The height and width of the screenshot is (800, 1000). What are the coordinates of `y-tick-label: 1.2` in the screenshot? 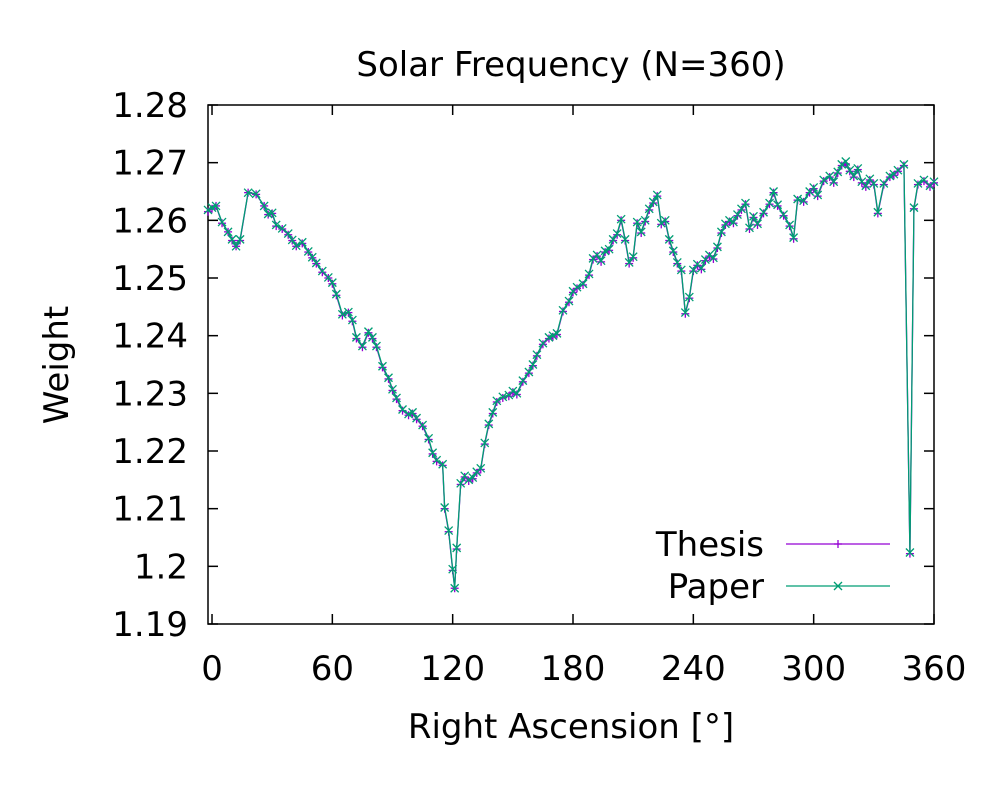 It's located at (161, 567).